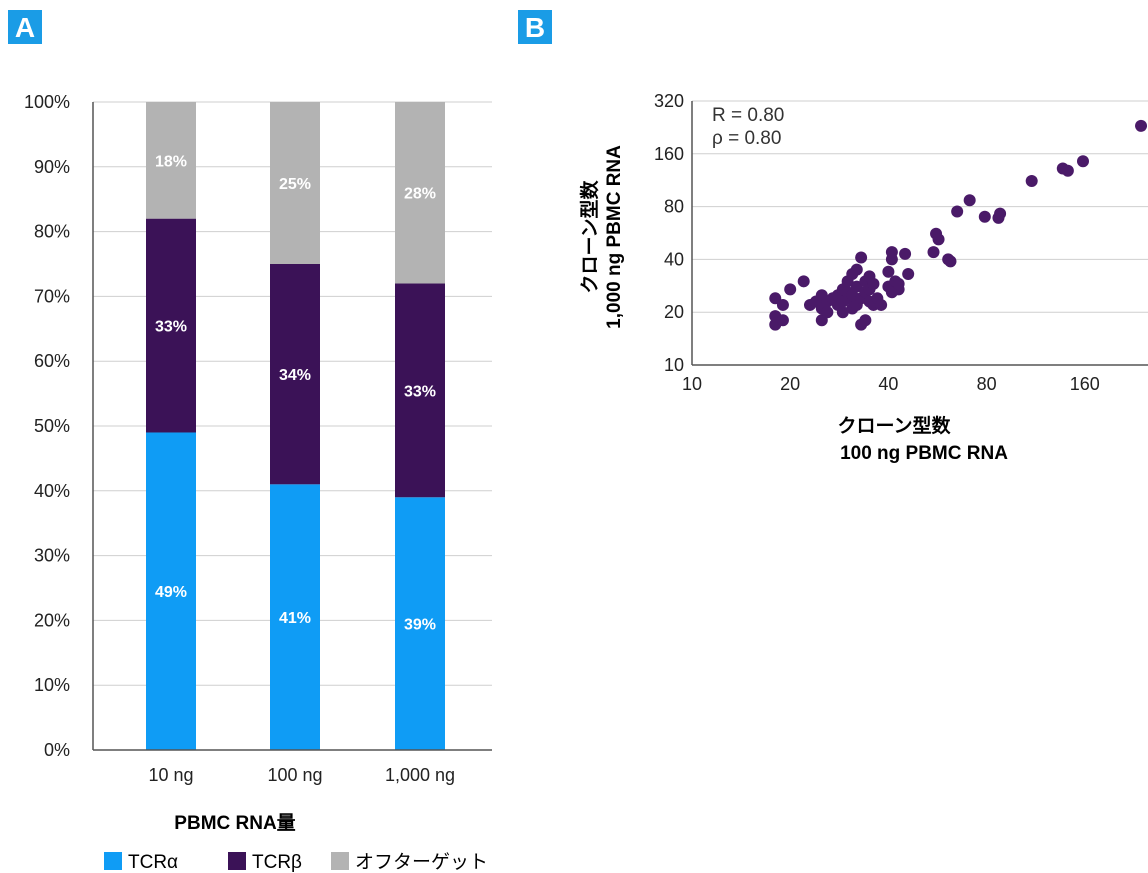 This screenshot has width=1148, height=873. Describe the element at coordinates (52, 232) in the screenshot. I see `bar-y-tick-label: 80%` at that location.